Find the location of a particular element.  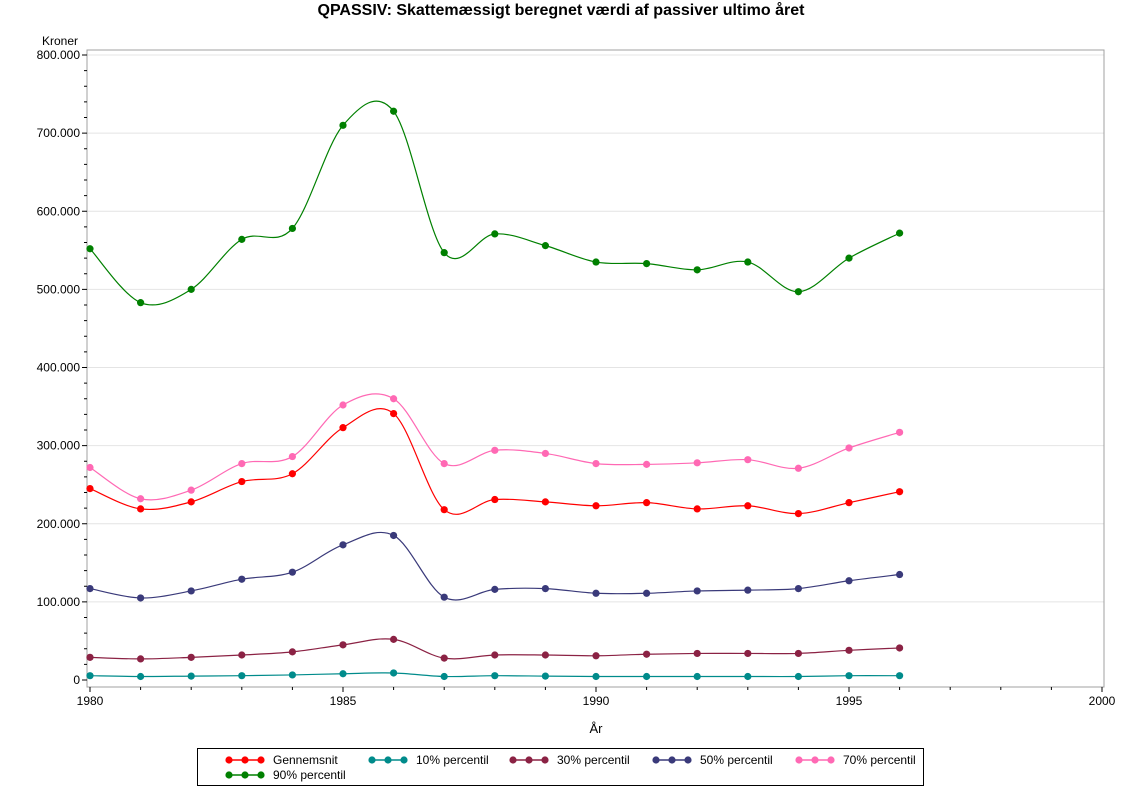

x-tick-label: 1985 is located at coordinates (343, 701).